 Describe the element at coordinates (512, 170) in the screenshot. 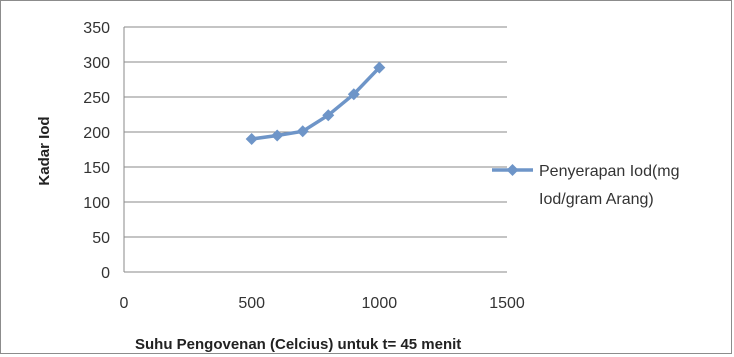

I see `legend-marker` at that location.